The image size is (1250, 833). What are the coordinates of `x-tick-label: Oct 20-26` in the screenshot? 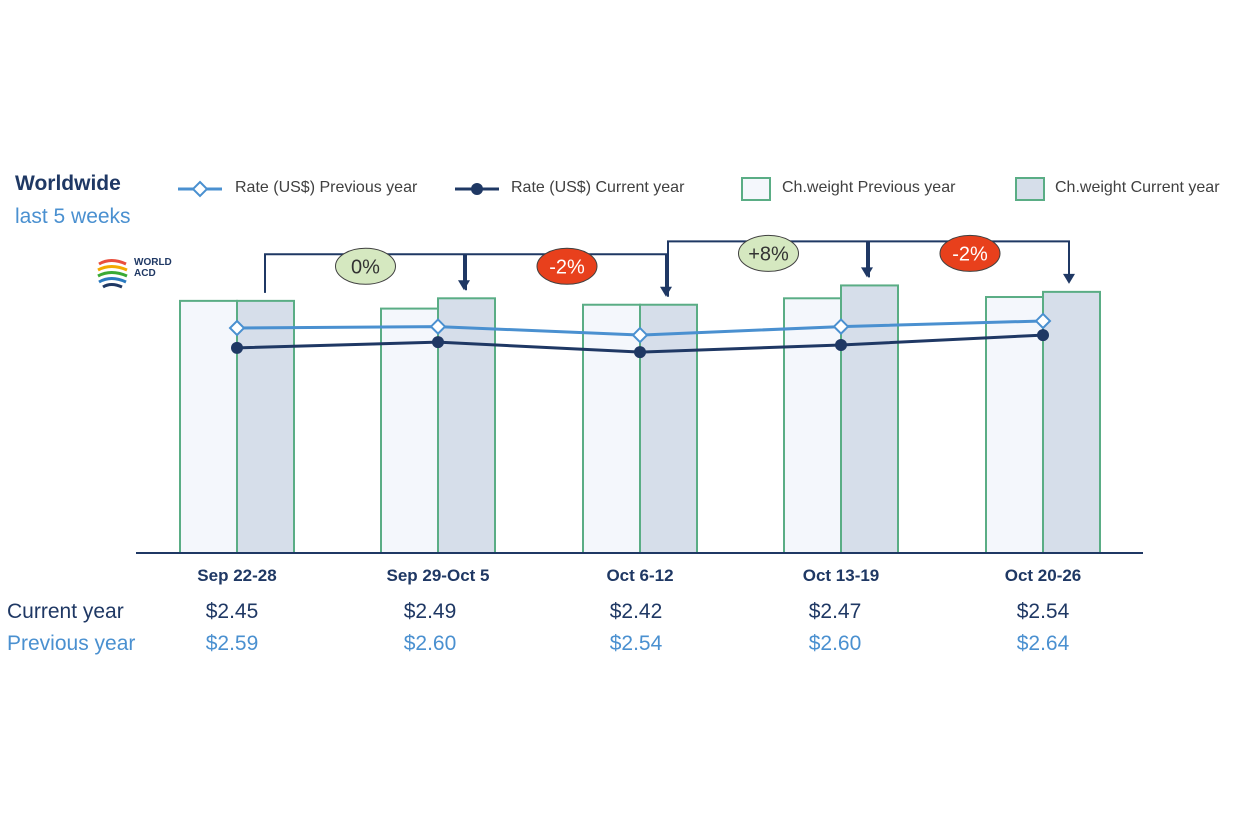 It's located at (1043, 575).